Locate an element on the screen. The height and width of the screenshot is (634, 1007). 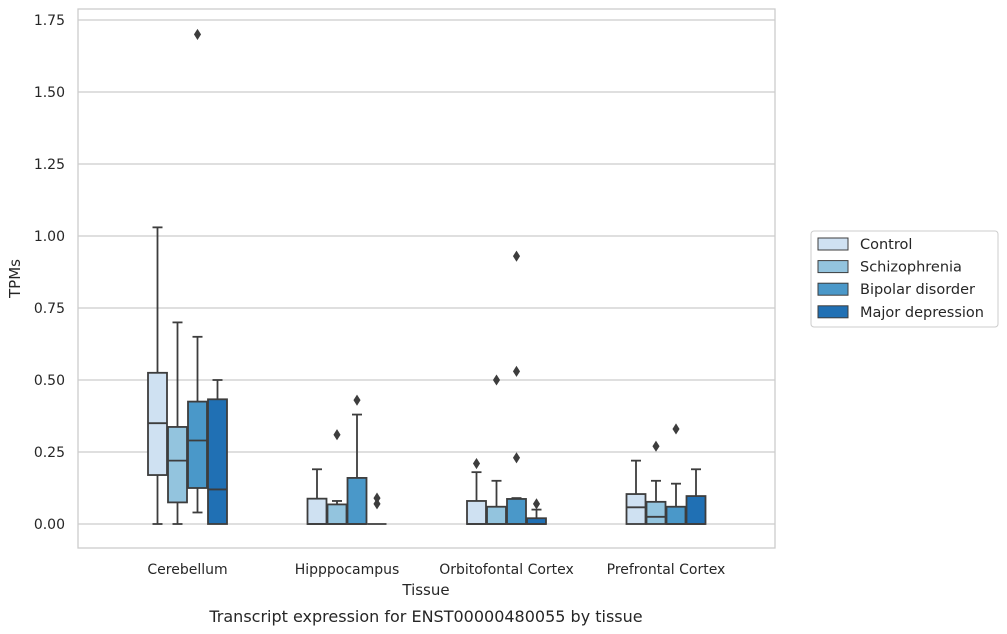
legend-item: Control is located at coordinates (864, 245).